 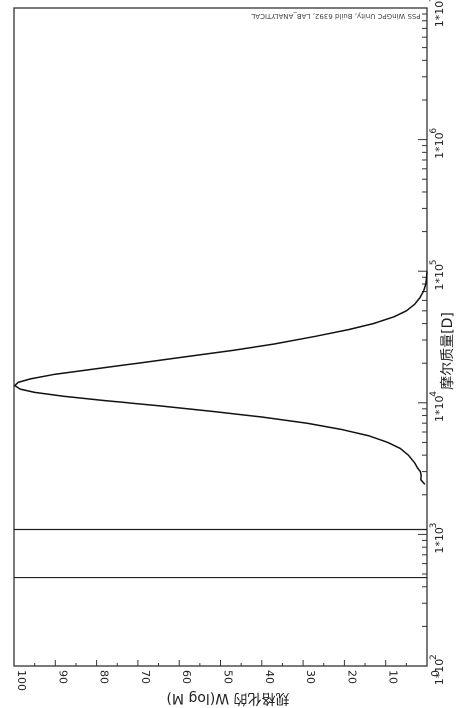 What do you see at coordinates (228, 677) in the screenshot?
I see `y-tick-label: 50` at bounding box center [228, 677].